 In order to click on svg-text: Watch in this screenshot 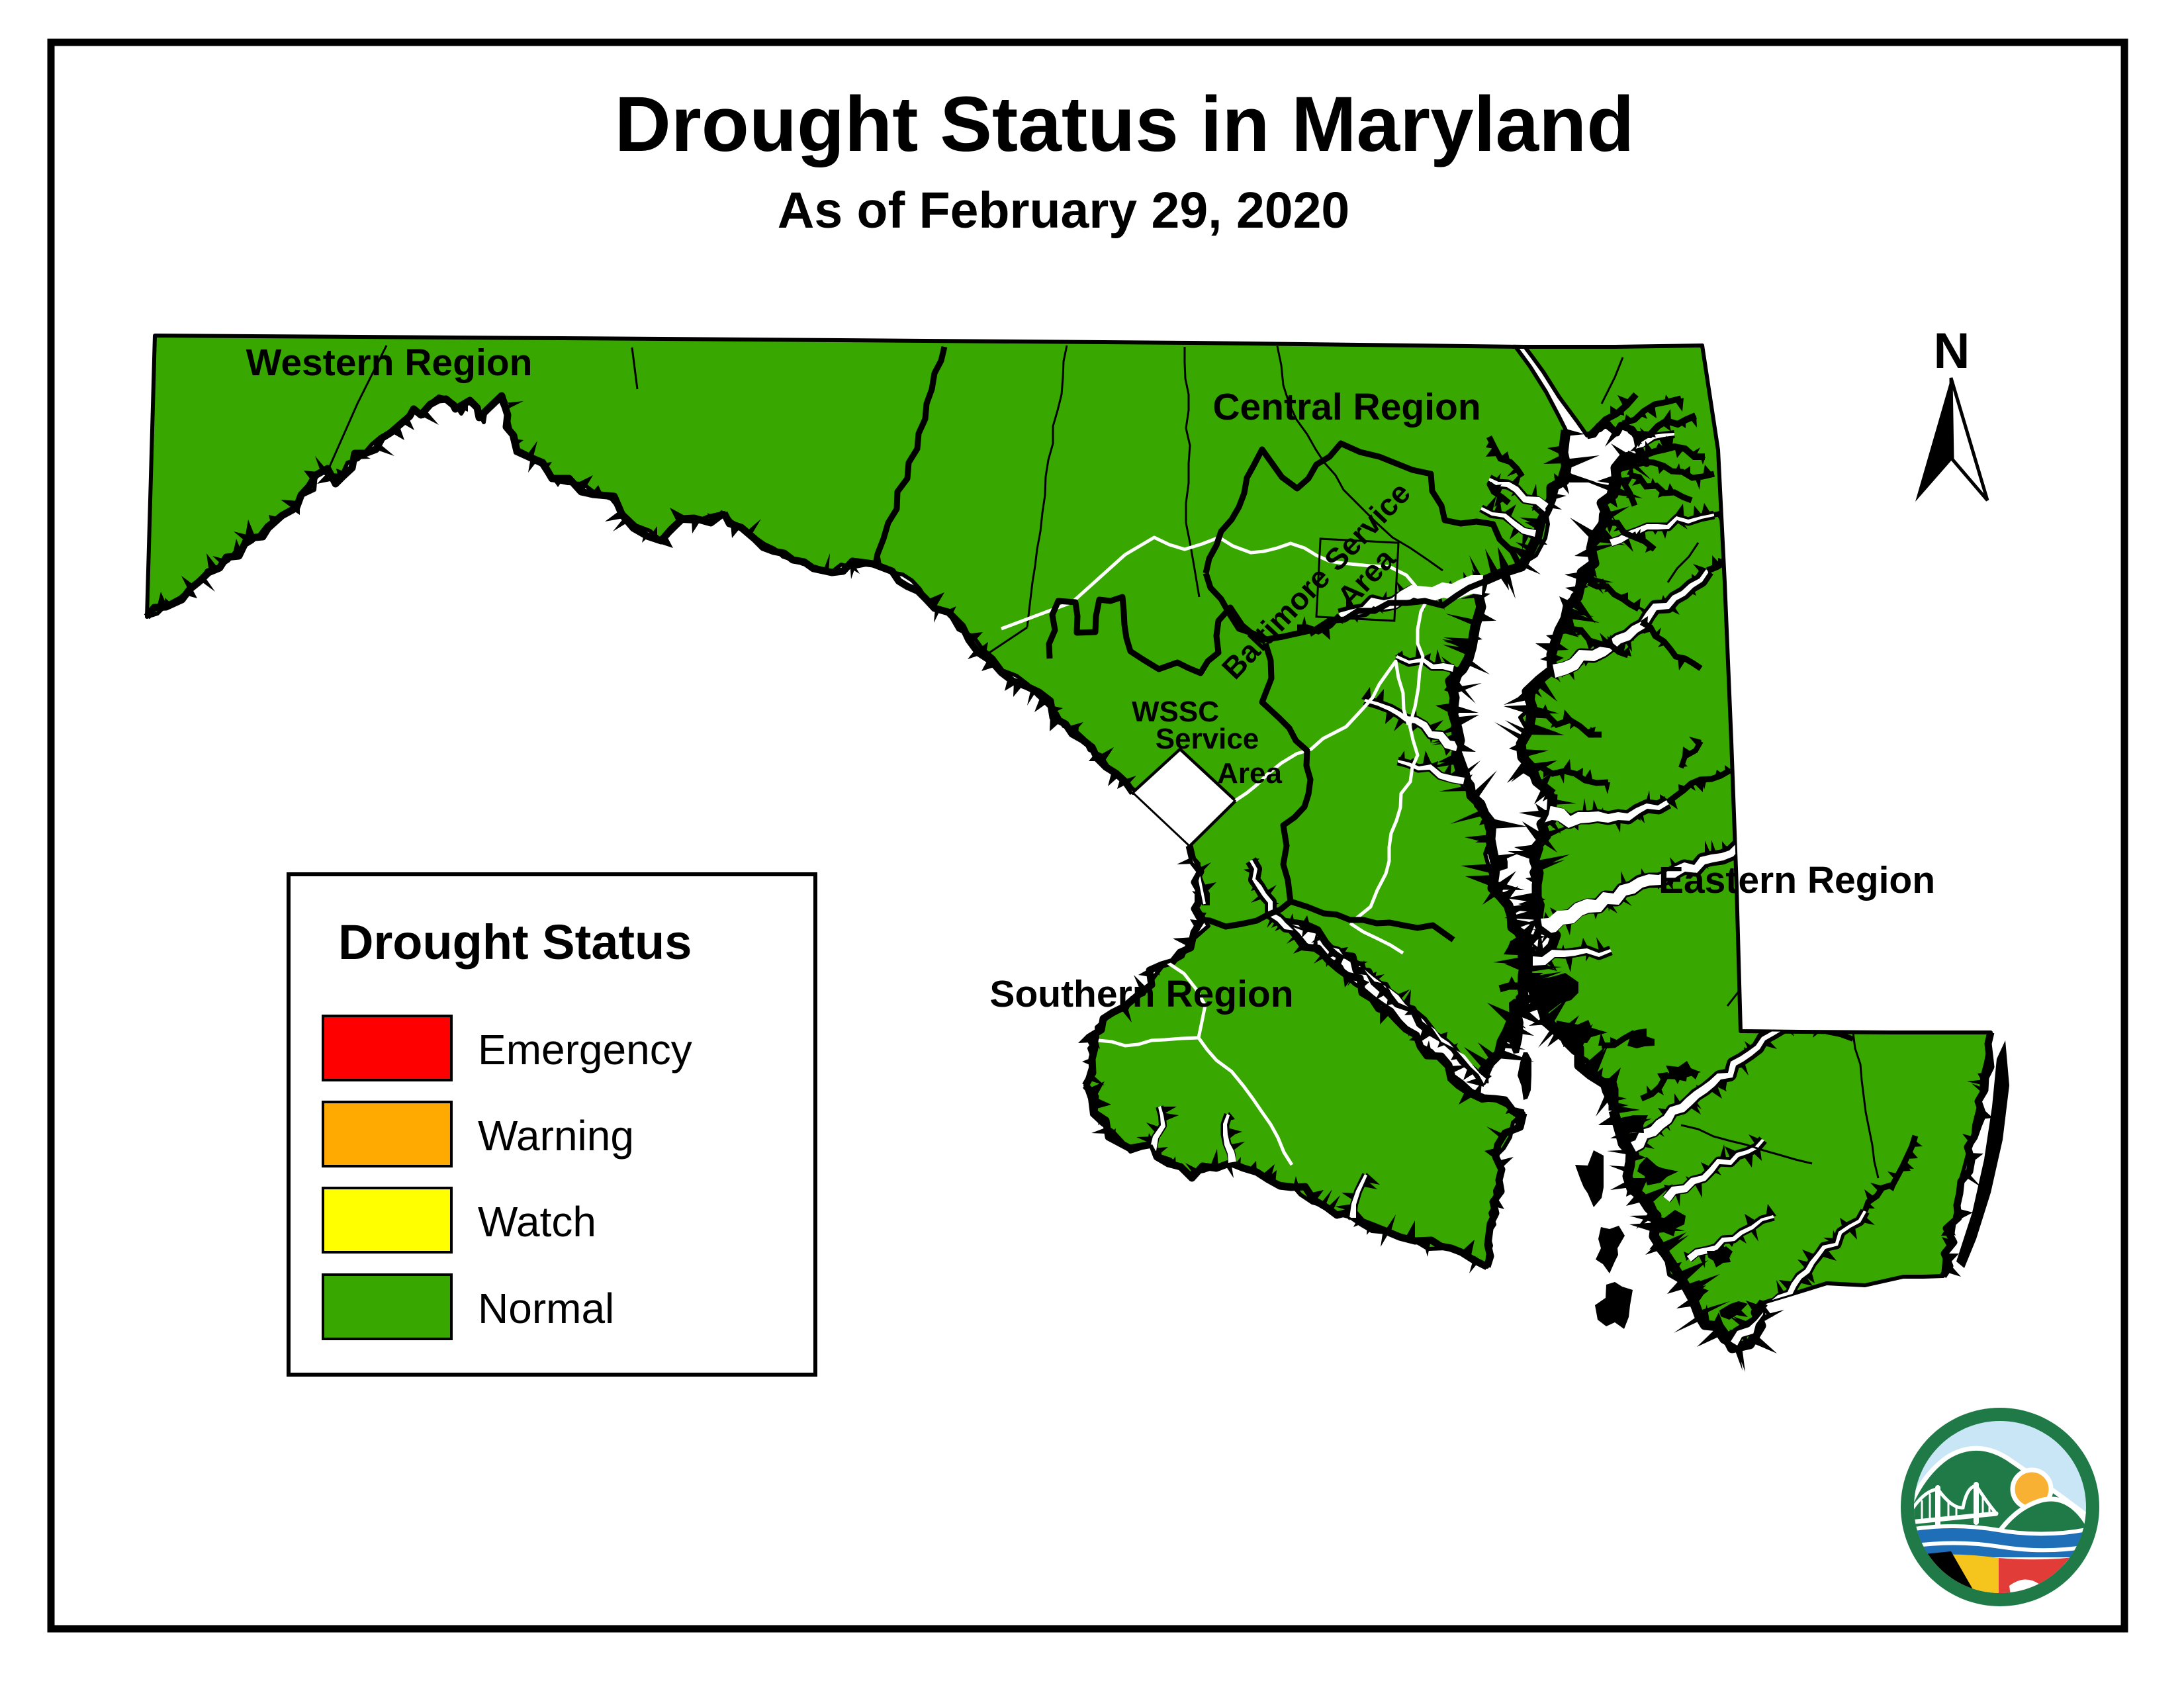, I will do `click(537, 1222)`.